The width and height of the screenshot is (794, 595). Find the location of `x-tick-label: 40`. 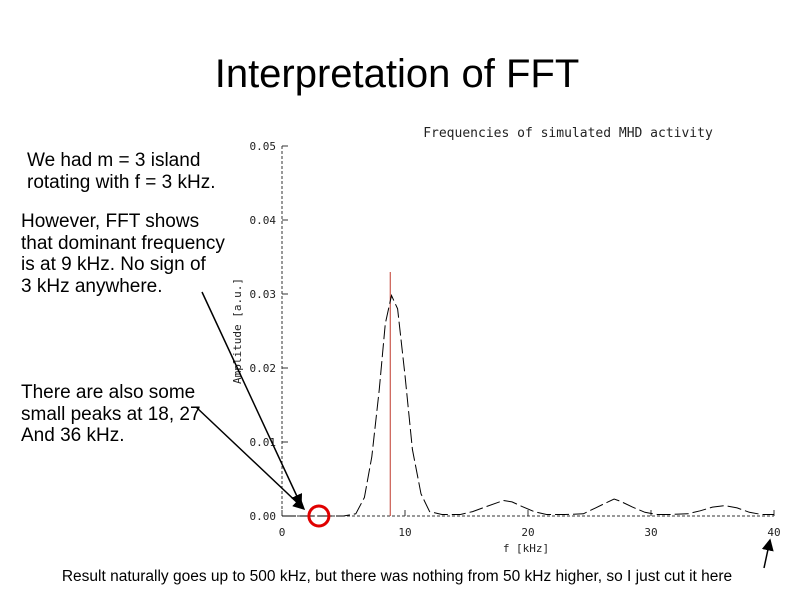

x-tick-label: 40 is located at coordinates (773, 532).